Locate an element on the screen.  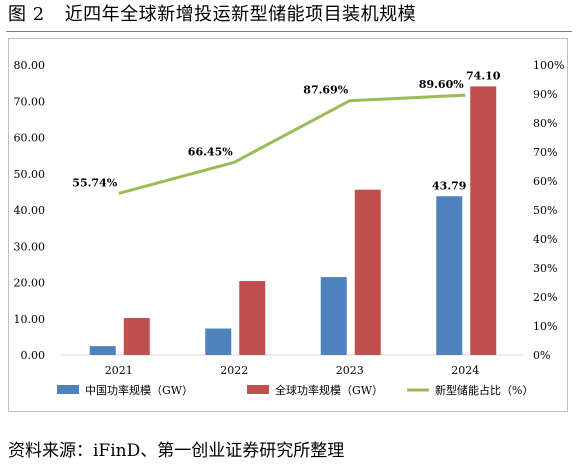
y-right-tick-label: 90% is located at coordinates (545, 94).